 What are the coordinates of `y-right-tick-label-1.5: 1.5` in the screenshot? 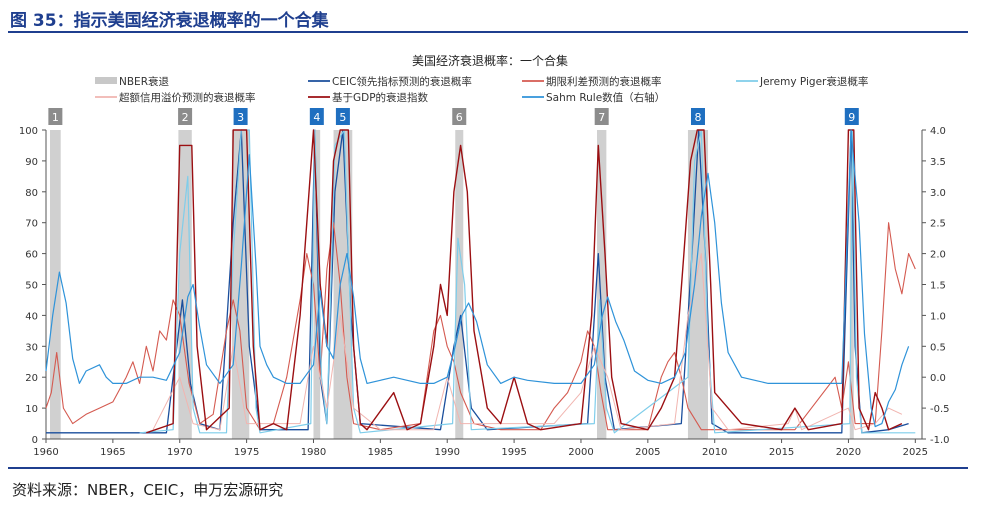 It's located at (938, 286).